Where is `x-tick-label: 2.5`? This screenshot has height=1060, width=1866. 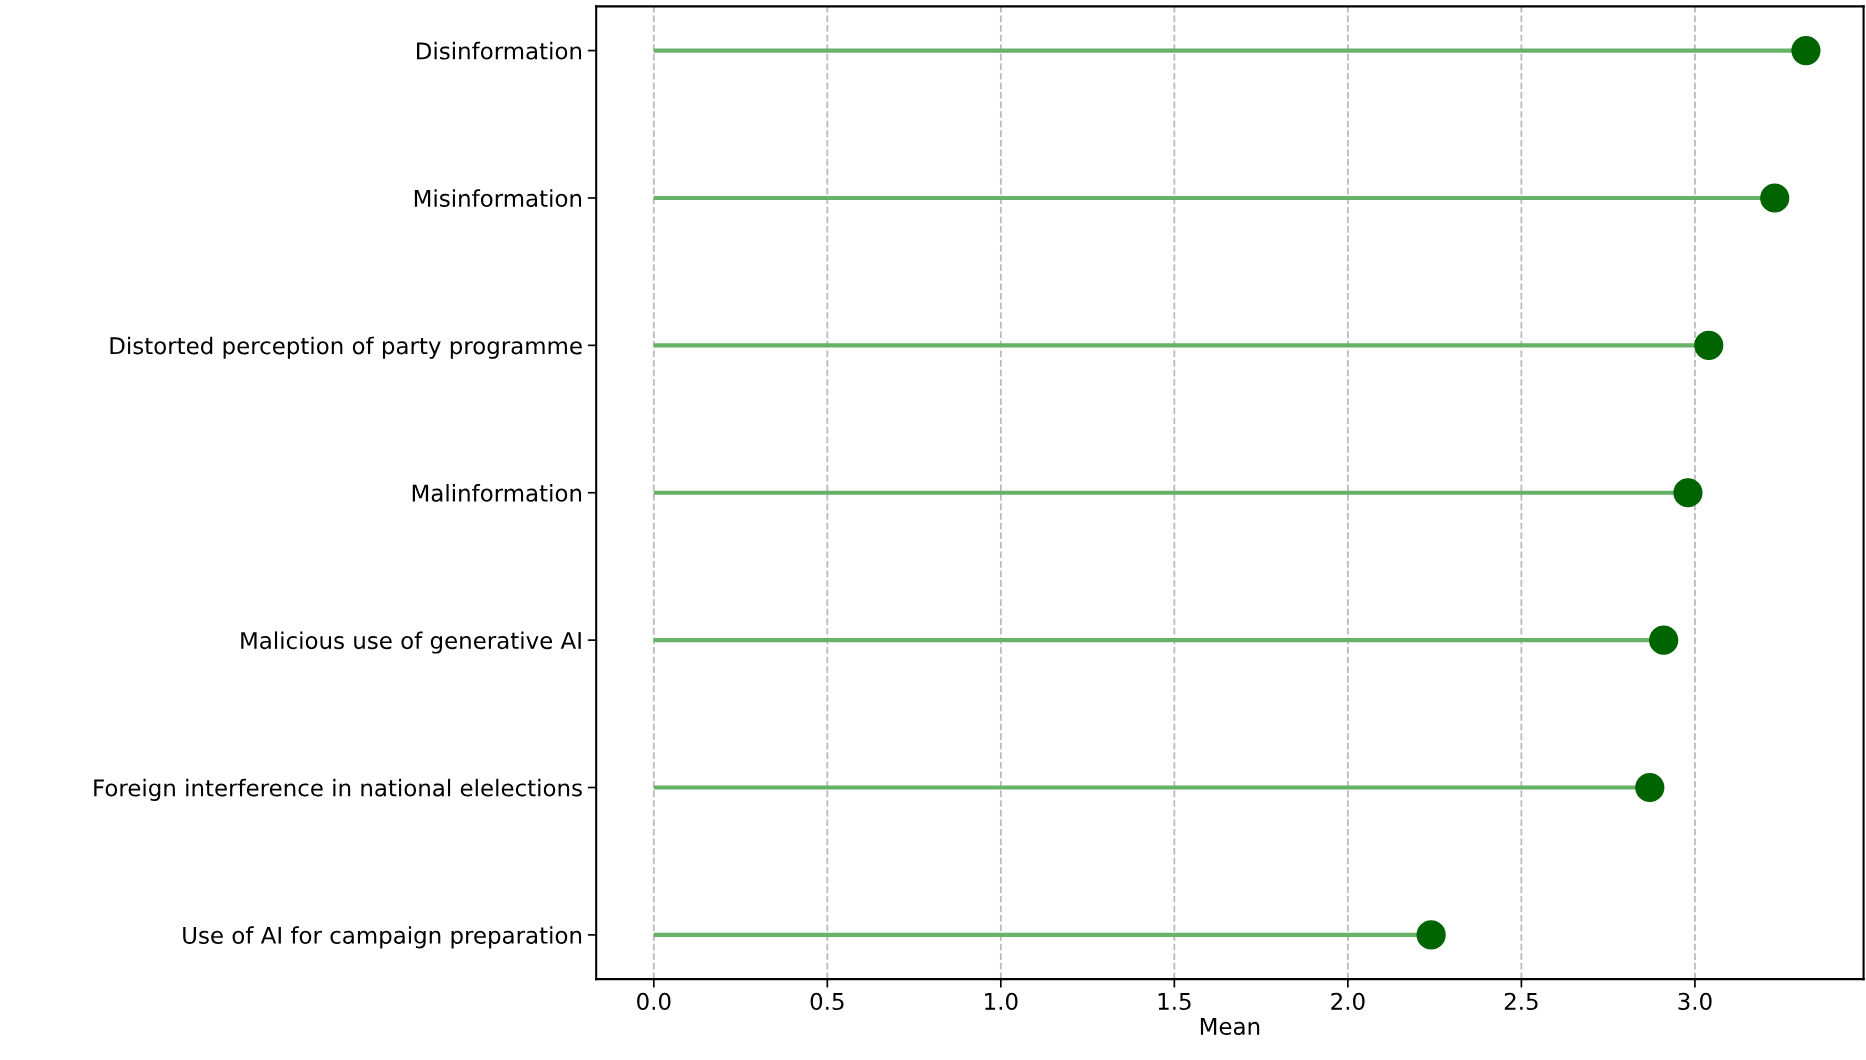
x-tick-label: 2.5 is located at coordinates (1521, 1001).